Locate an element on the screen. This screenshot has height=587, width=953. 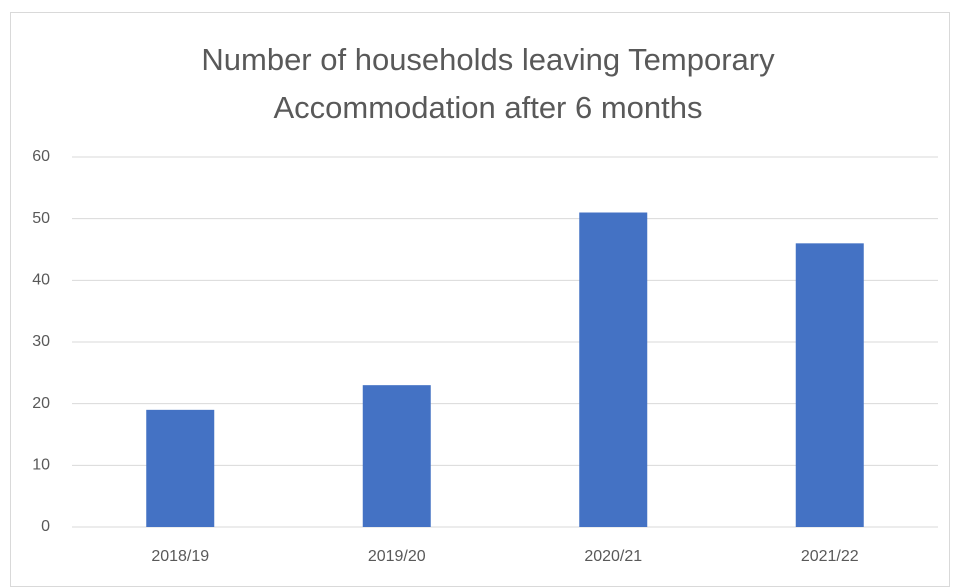
y-tick-label: 10 is located at coordinates (41, 465).